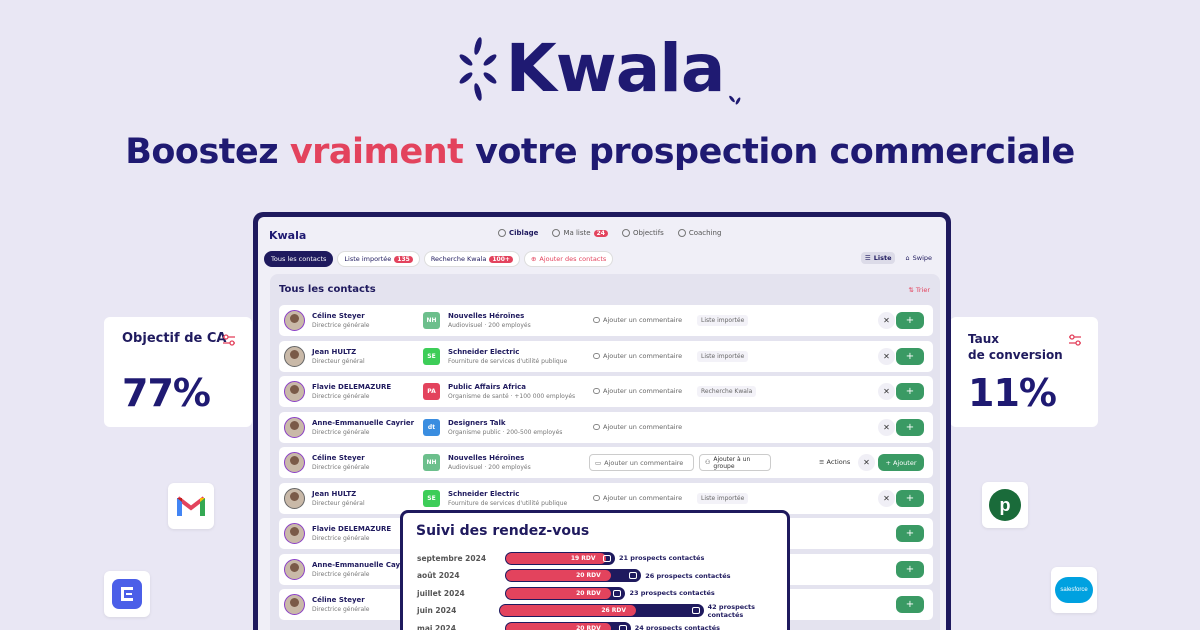 This screenshot has width=1200, height=630. What do you see at coordinates (769, 152) in the screenshot?
I see `headline-end: votre prospection commerciale` at bounding box center [769, 152].